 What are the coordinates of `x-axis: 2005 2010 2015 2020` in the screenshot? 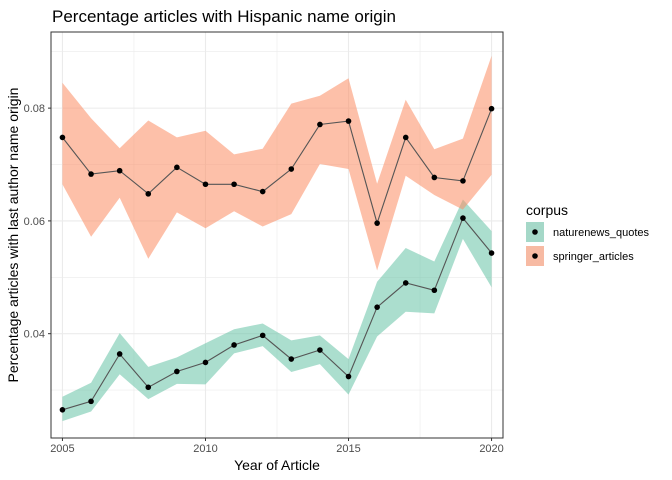 It's located at (277, 446).